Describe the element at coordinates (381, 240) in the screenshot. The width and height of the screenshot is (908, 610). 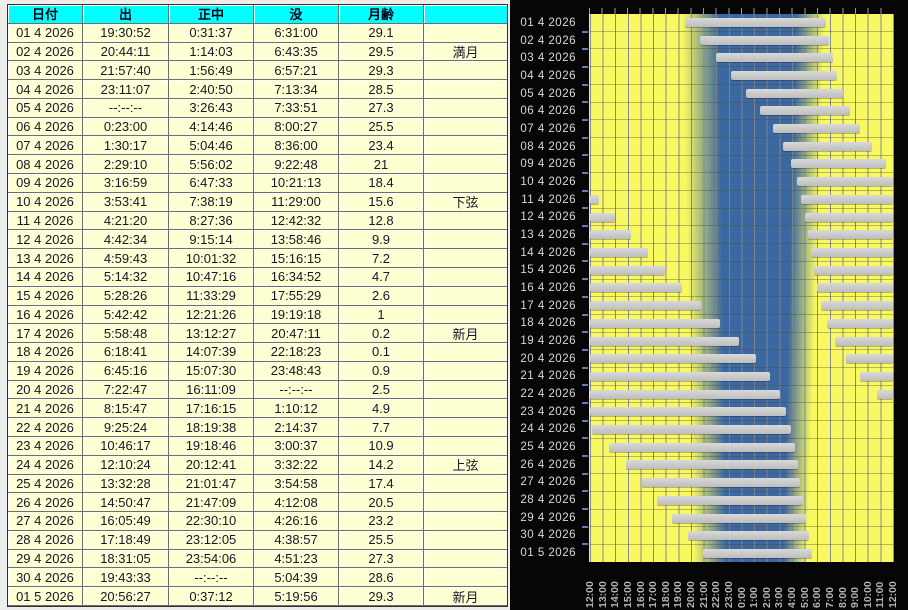
I see `cell-age: 9.9` at that location.